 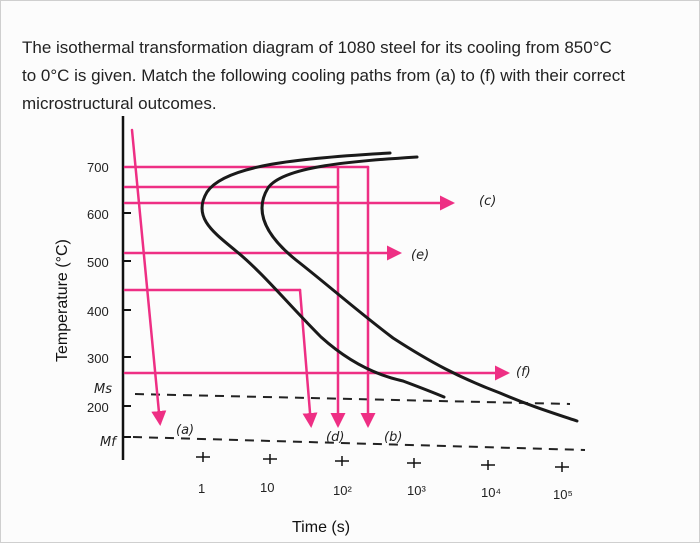 What do you see at coordinates (98, 407) in the screenshot?
I see `ms-value: 200` at bounding box center [98, 407].